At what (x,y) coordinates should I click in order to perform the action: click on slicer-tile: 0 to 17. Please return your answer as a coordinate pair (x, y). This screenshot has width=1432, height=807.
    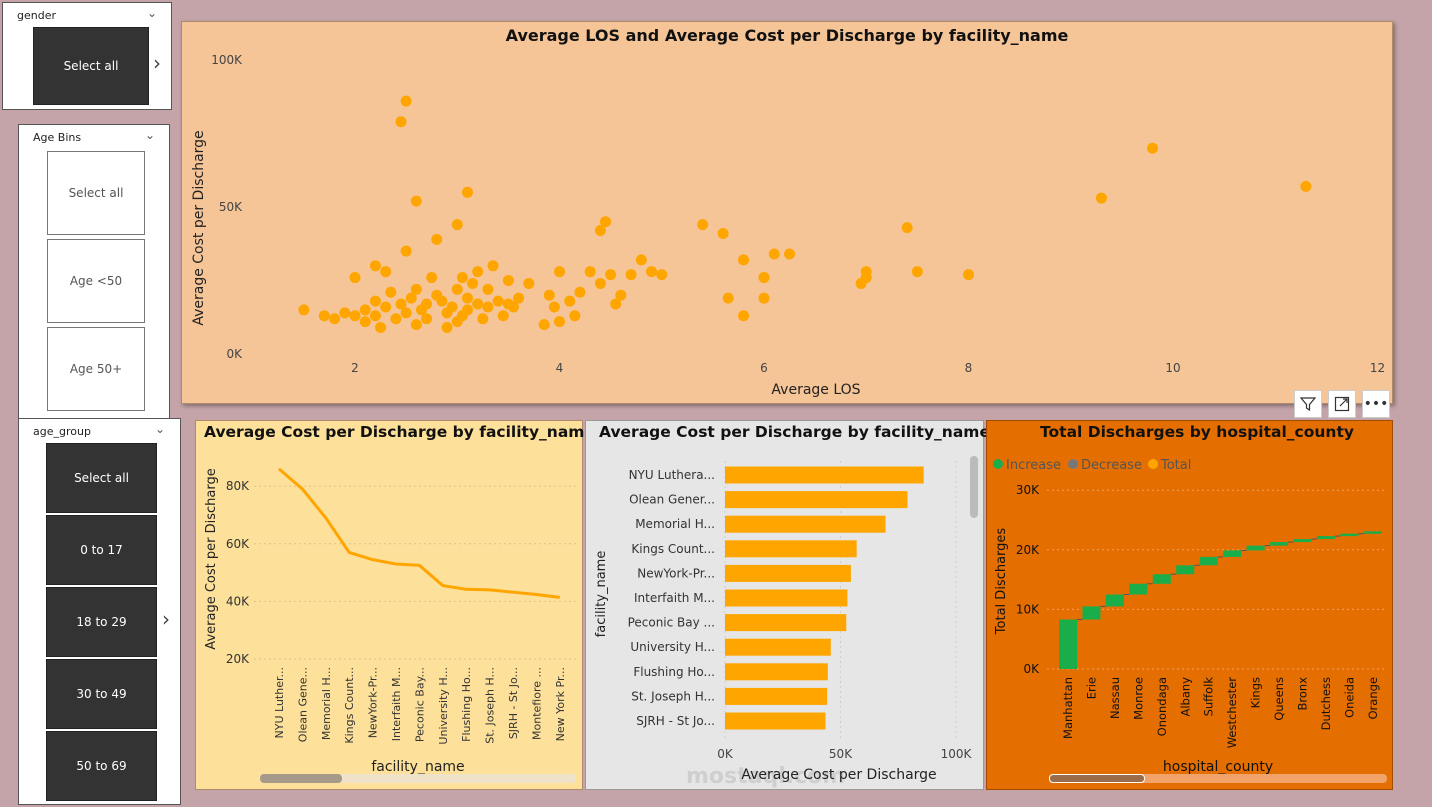
    Looking at the image, I should click on (101, 550).